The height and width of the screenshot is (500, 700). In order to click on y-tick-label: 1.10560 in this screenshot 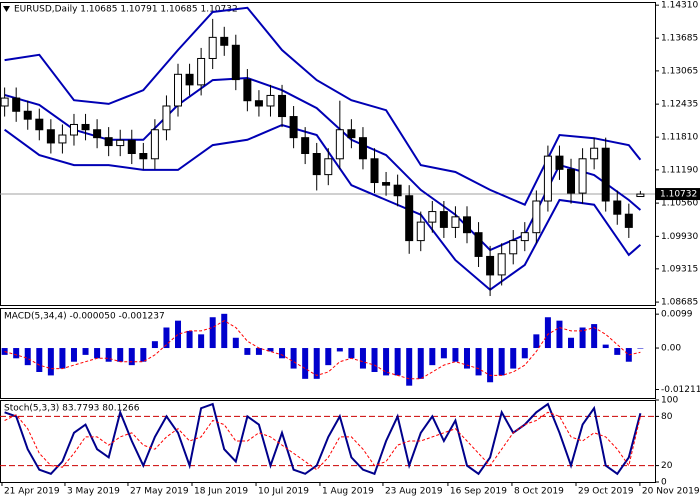, I will do `click(679, 204)`.